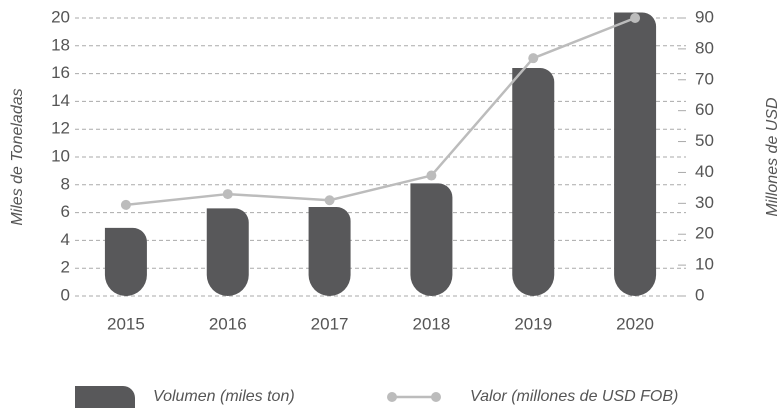 This screenshot has width=784, height=413. What do you see at coordinates (60, 44) in the screenshot?
I see `y-tick-label: 18` at bounding box center [60, 44].